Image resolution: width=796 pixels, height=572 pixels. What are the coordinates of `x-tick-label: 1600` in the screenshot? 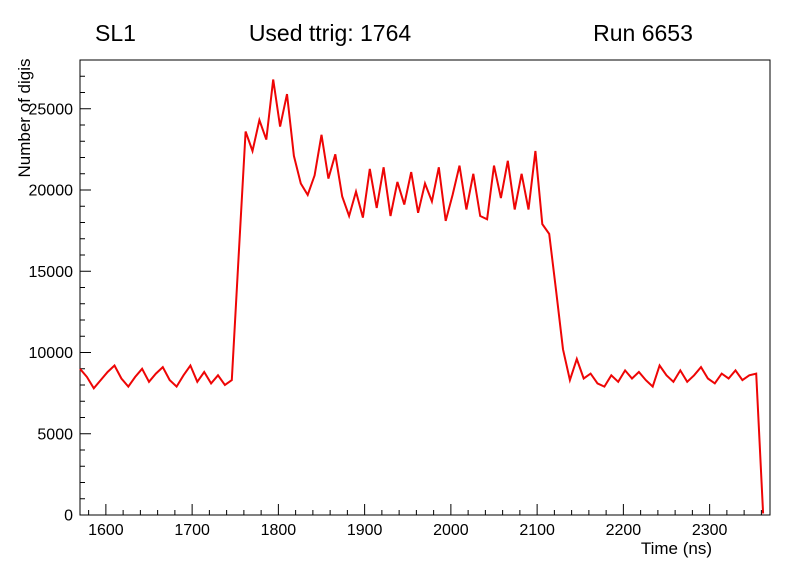 It's located at (106, 530).